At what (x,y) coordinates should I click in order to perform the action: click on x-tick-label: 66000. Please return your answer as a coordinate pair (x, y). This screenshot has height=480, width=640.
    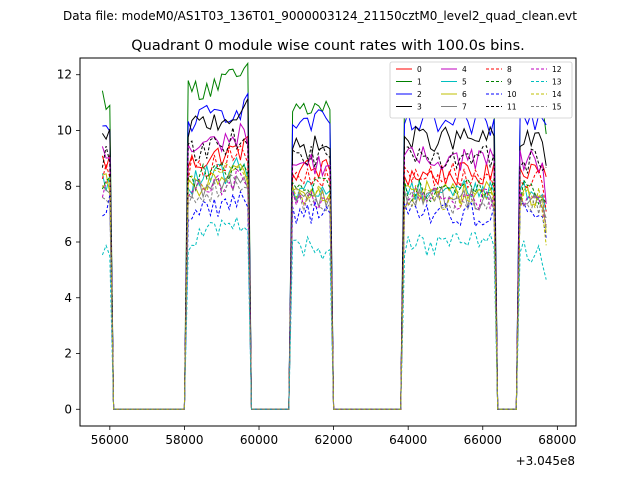
    Looking at the image, I should click on (483, 440).